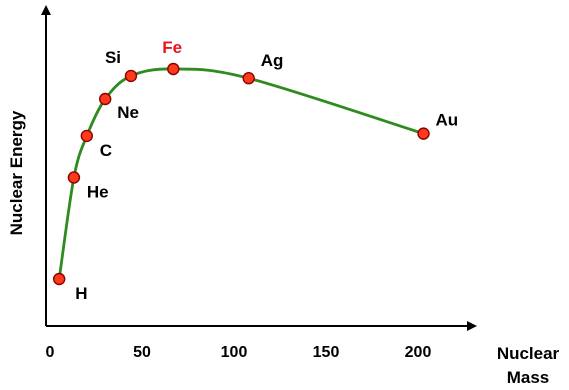  Describe the element at coordinates (16, 172) in the screenshot. I see `y-axis-label: Nuclear Energy` at that location.